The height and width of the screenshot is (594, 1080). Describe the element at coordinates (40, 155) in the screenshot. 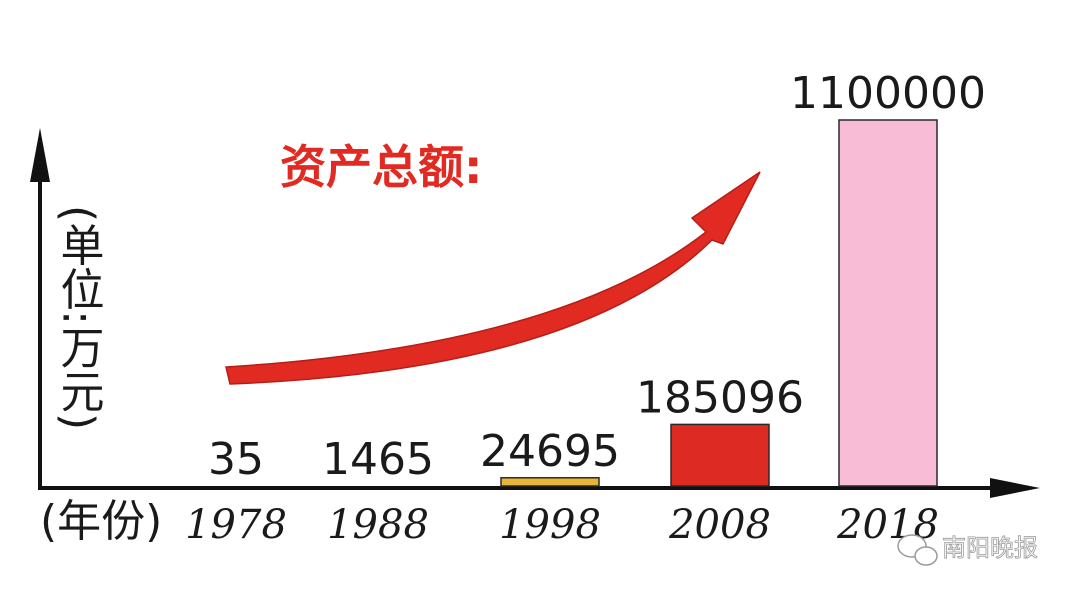

I see `y-axis-arrow` at that location.